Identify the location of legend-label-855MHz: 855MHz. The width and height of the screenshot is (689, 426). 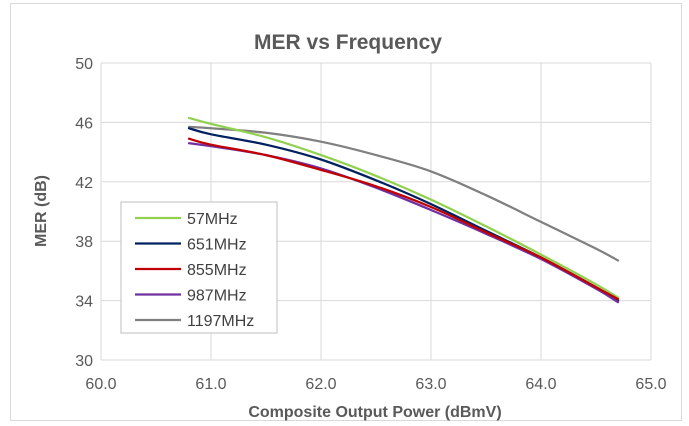
(217, 270).